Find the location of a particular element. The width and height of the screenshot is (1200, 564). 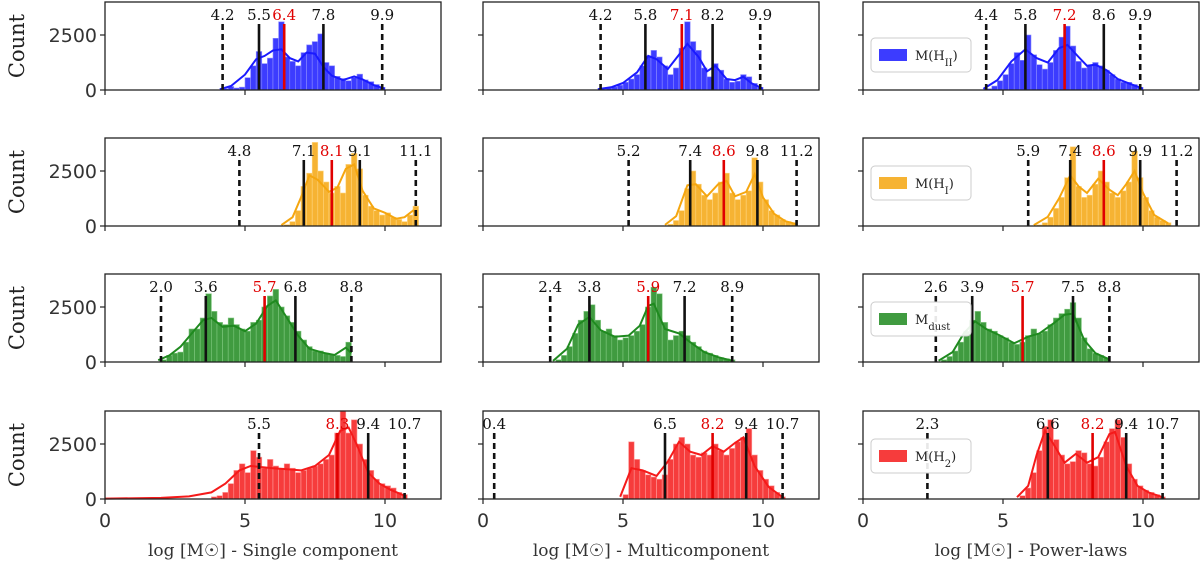

legend-label: M(H2) is located at coordinates (935, 460).